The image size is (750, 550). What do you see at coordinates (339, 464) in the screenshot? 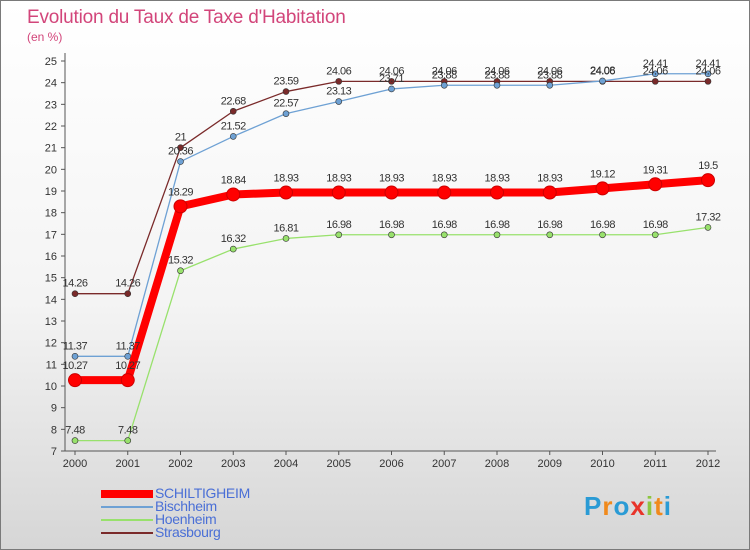
I see `x-tick-label: 2005` at bounding box center [339, 464].